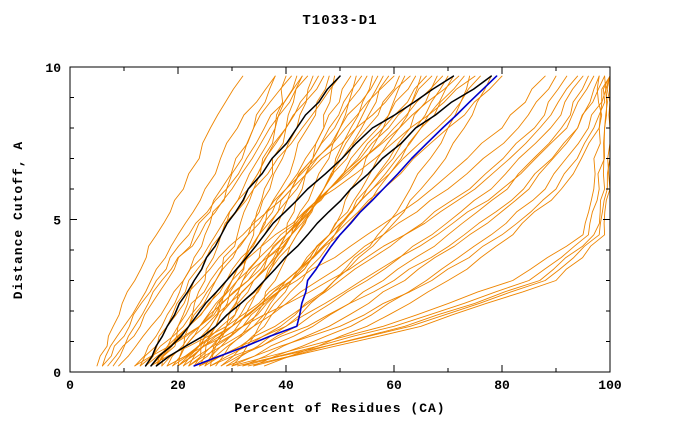 This screenshot has height=440, width=680. Describe the element at coordinates (502, 385) in the screenshot. I see `x-tick-label: 80` at that location.